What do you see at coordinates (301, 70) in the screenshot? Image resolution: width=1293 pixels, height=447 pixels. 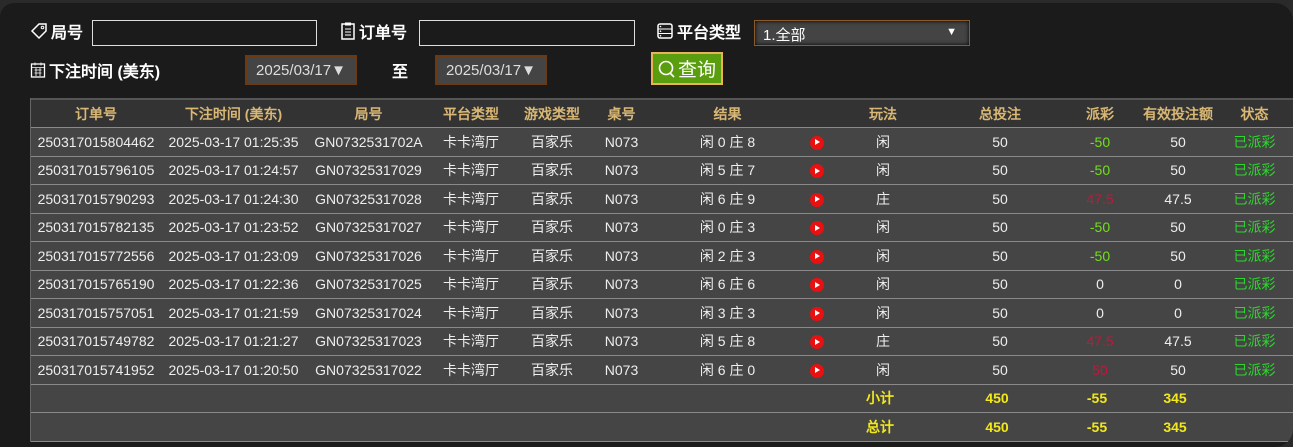 I see `date-from-picker: 2025/03/17▼` at bounding box center [301, 70].